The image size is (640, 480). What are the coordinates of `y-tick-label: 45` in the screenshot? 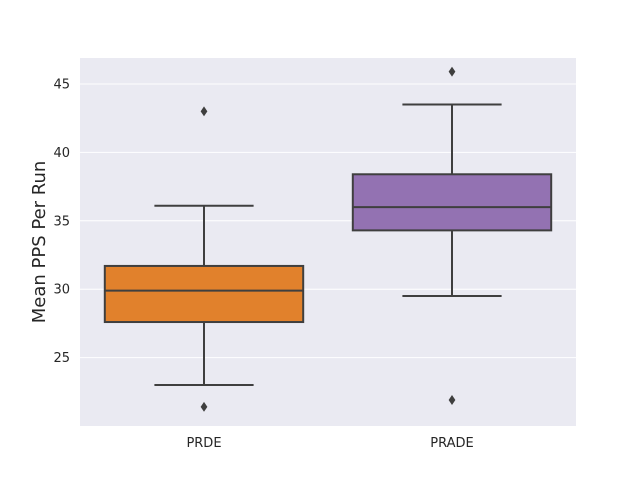 It's located at (61, 84).